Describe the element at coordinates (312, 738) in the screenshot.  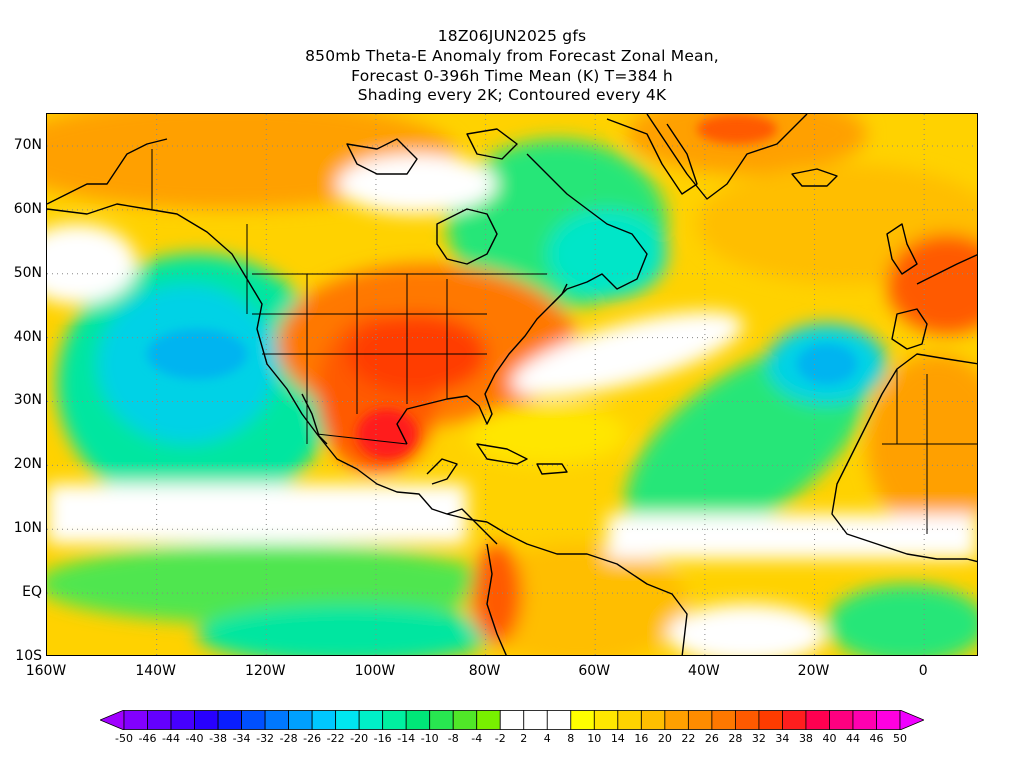
I see `colorbar-tick-label: -26` at that location.